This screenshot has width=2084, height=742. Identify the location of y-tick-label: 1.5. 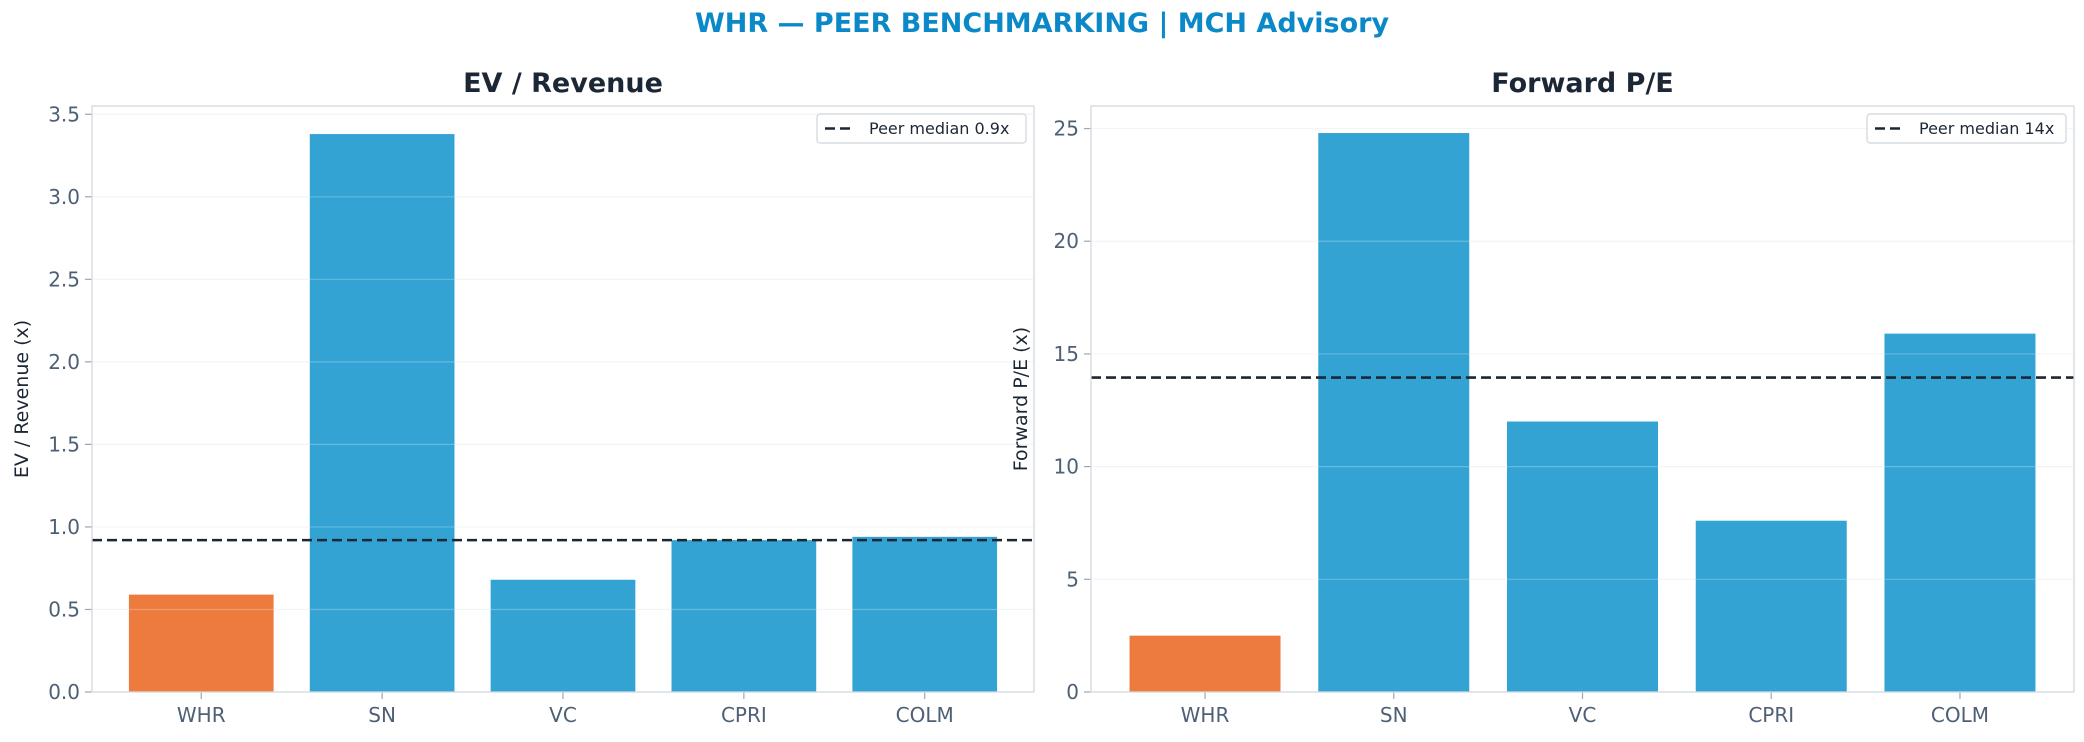
(64, 444).